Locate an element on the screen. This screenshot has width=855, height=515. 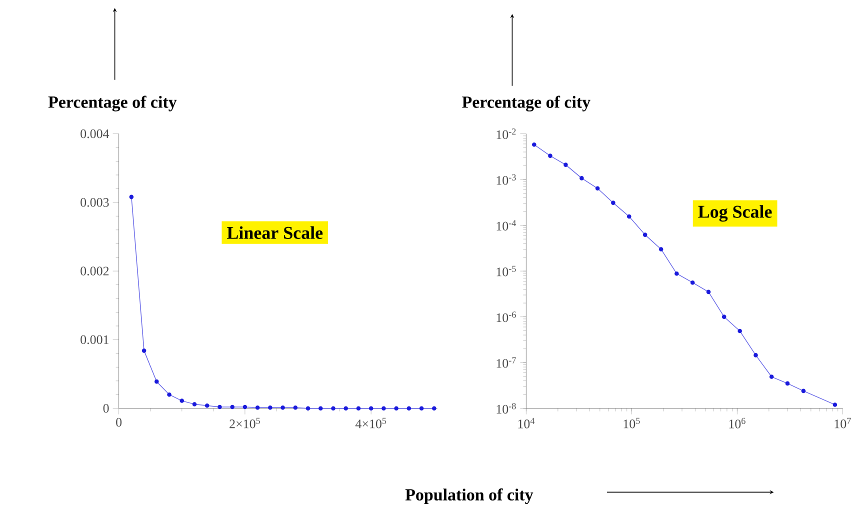
y-tick-label: 10$^{-7}$ is located at coordinates (506, 362).